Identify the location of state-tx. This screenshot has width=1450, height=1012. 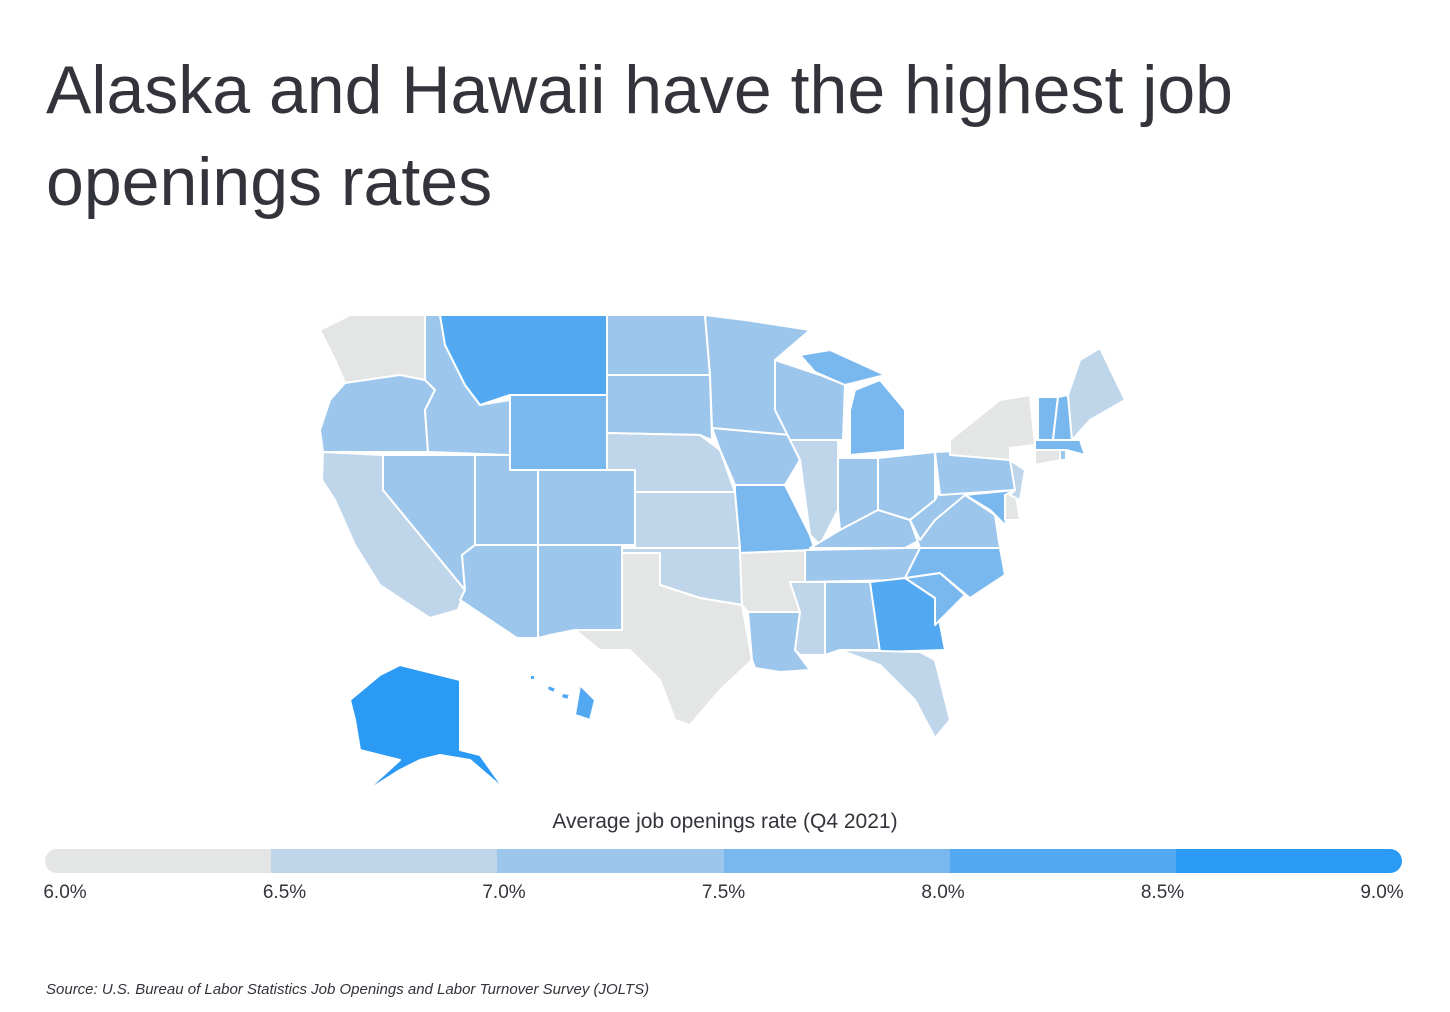
(663, 639).